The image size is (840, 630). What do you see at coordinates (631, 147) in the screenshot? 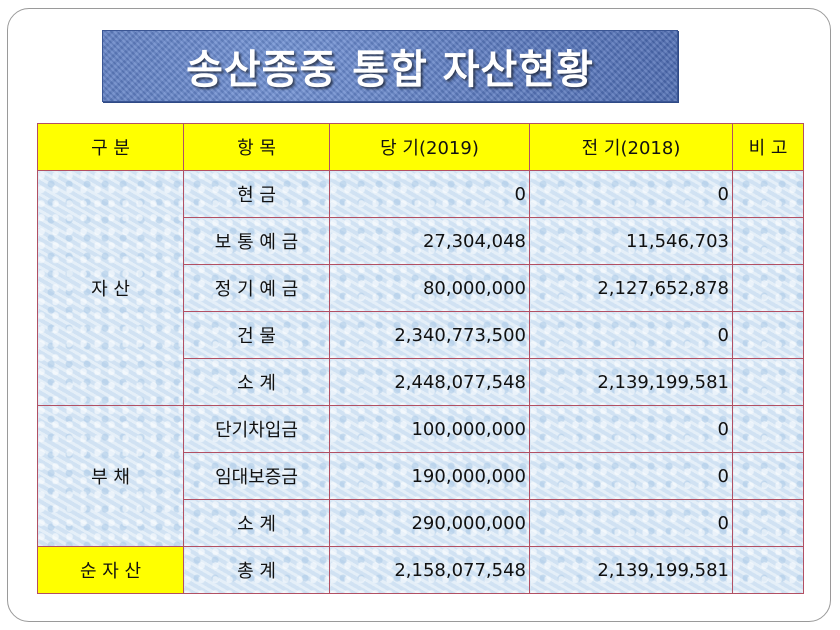
I see `header-previous: 전 기(2018)` at bounding box center [631, 147].